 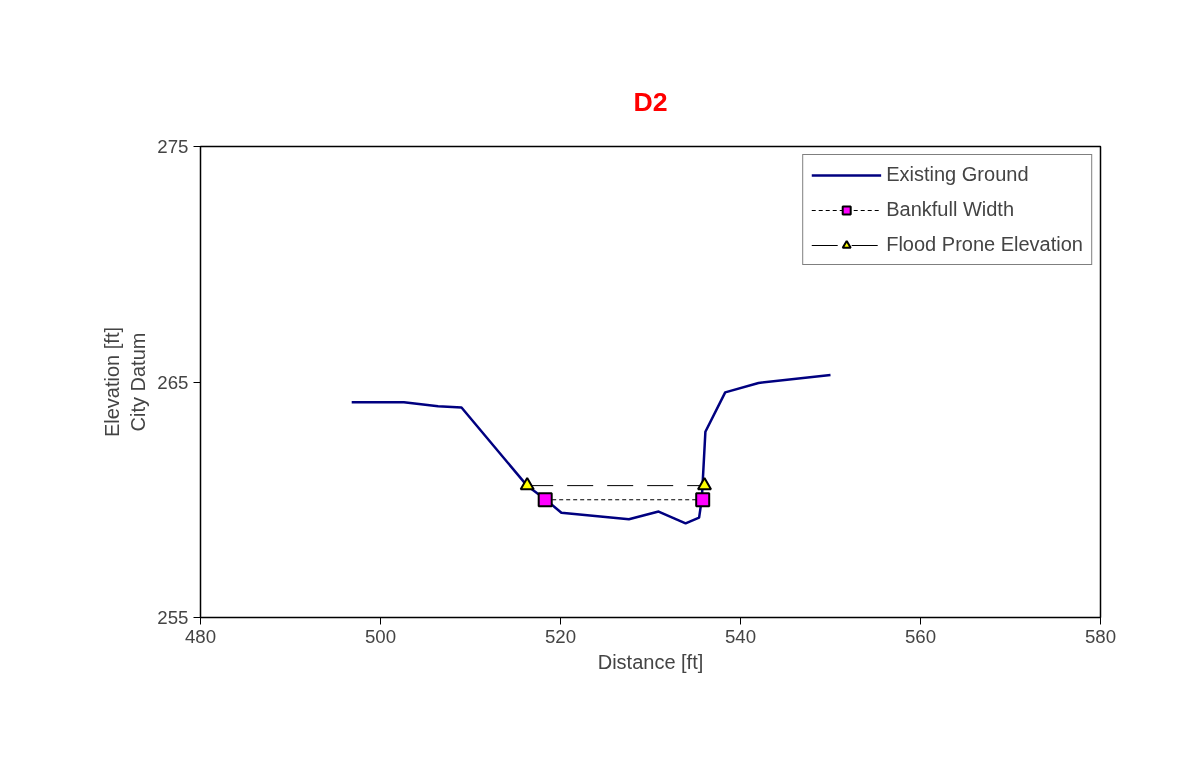 What do you see at coordinates (957, 174) in the screenshot?
I see `legend-label: Existing Ground` at bounding box center [957, 174].